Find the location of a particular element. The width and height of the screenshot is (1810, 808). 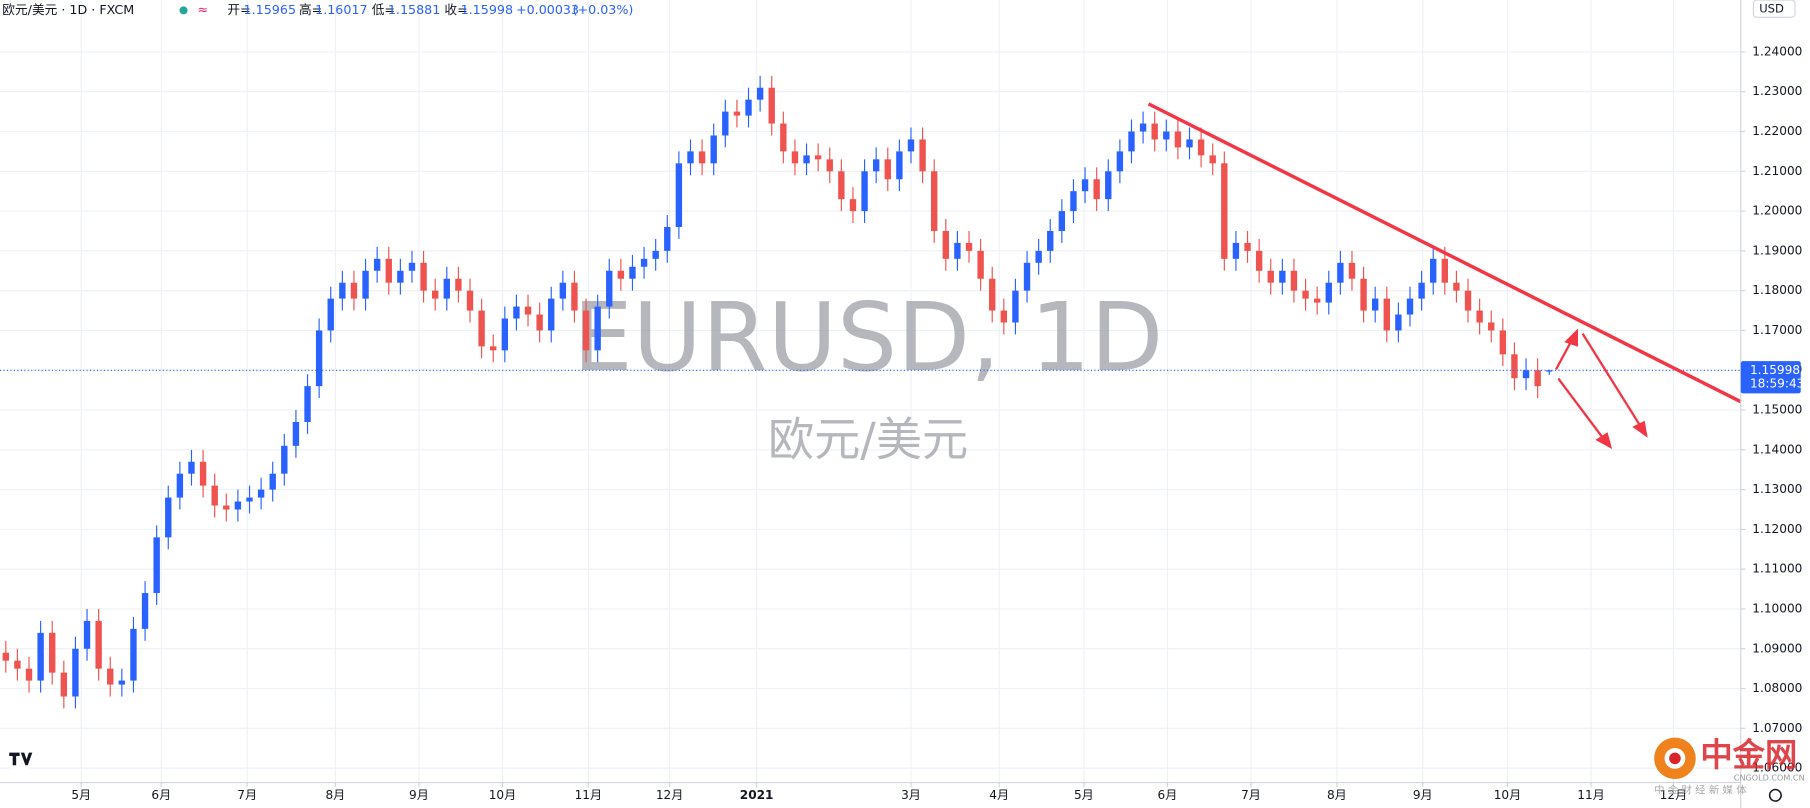

x-tick-label: 9月 is located at coordinates (419, 795).